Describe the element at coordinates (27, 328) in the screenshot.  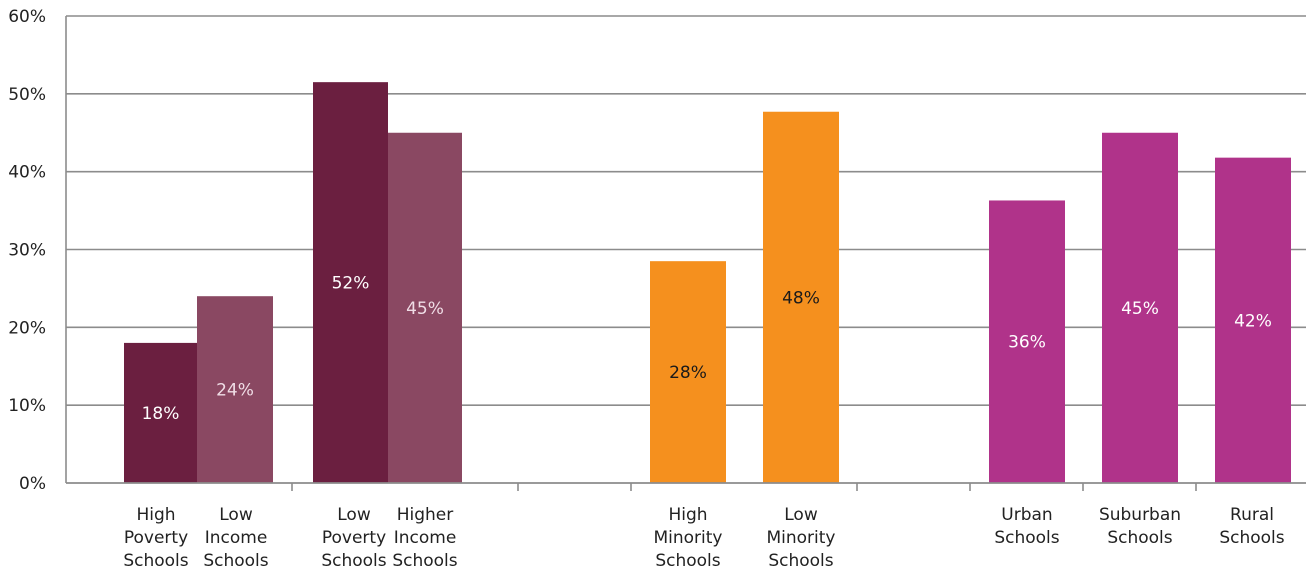
I see `y-tick-label: 20%` at that location.